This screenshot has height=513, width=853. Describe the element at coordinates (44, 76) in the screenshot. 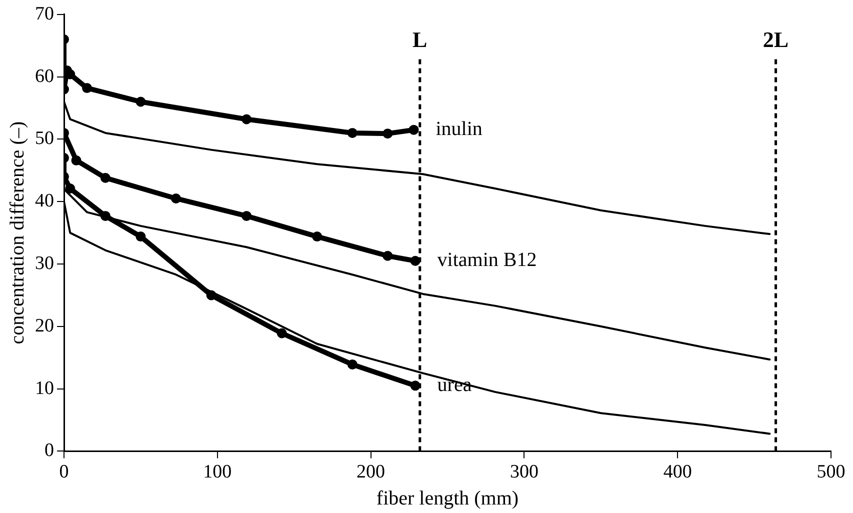

I see `y-tick-label: 60` at that location.